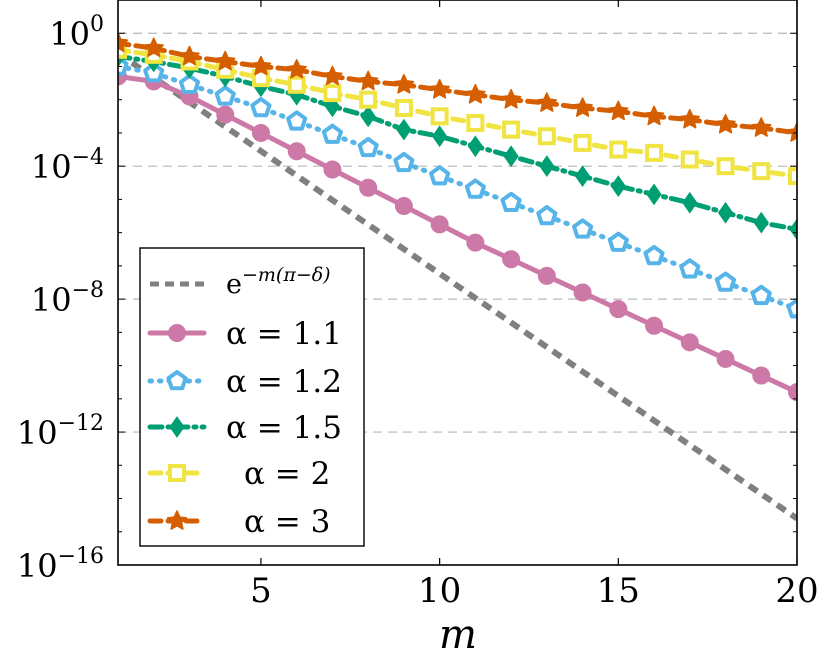  What do you see at coordinates (457, 87) in the screenshot?
I see `series` at bounding box center [457, 87].